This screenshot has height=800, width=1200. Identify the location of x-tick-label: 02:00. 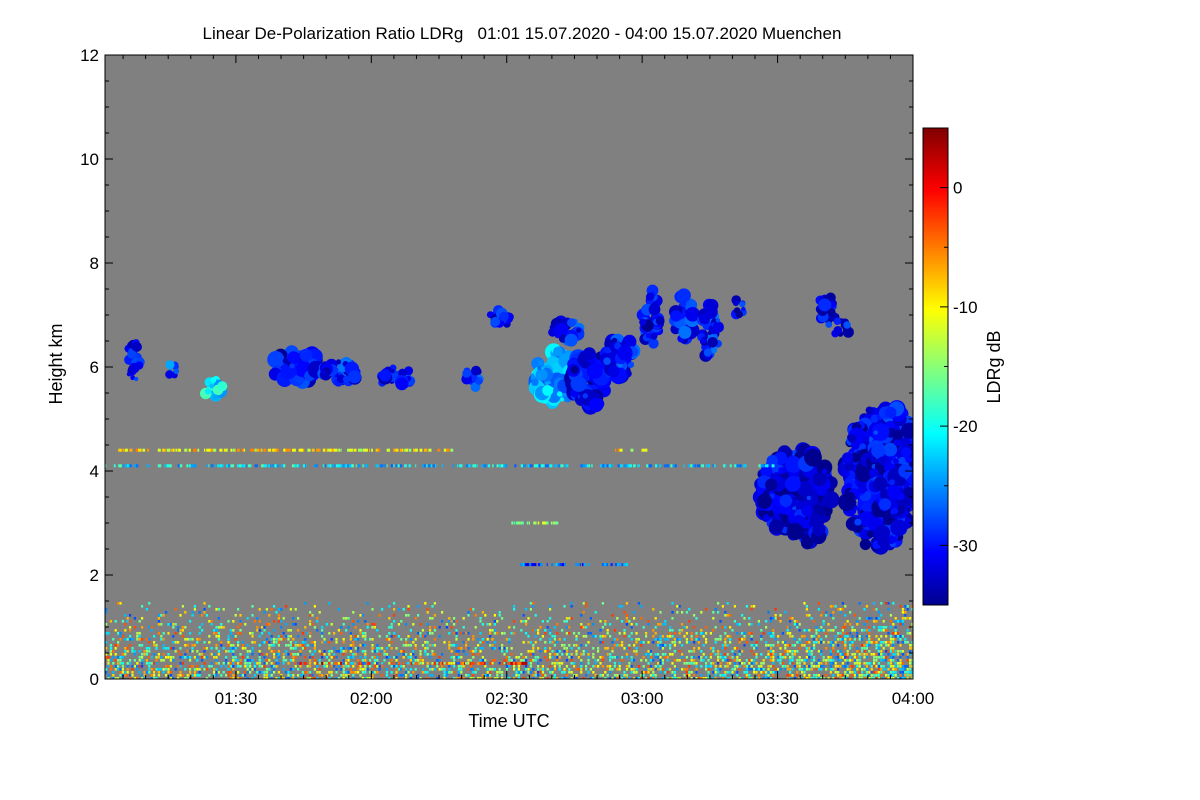
(371, 698).